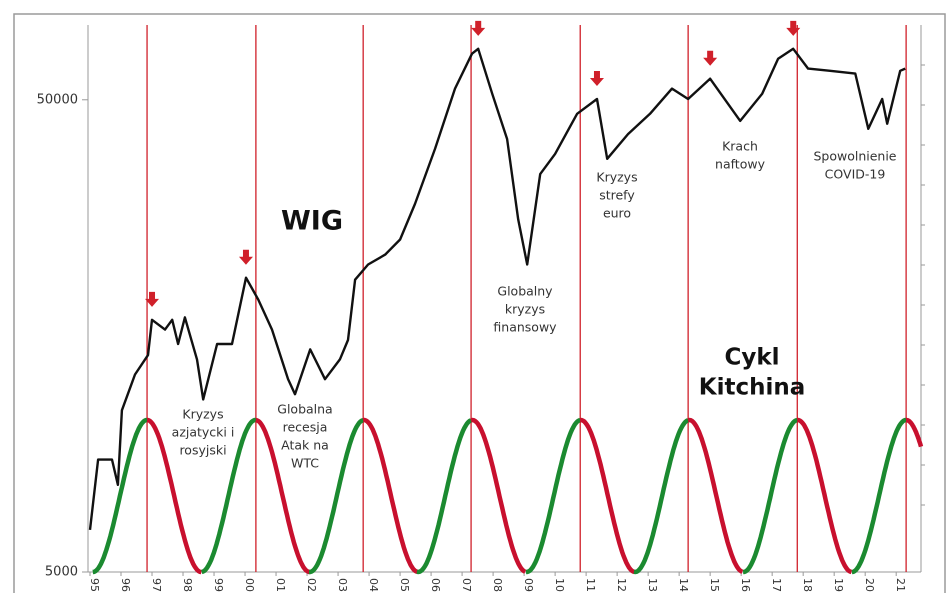  Describe the element at coordinates (466, 585) in the screenshot. I see `x-tick-label: 07` at that location.